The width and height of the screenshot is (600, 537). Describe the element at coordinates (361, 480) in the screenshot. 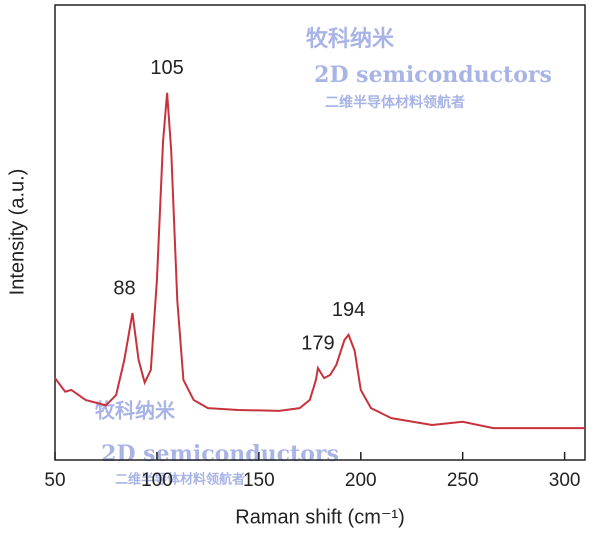

I see `x-tick-label: 200` at that location.